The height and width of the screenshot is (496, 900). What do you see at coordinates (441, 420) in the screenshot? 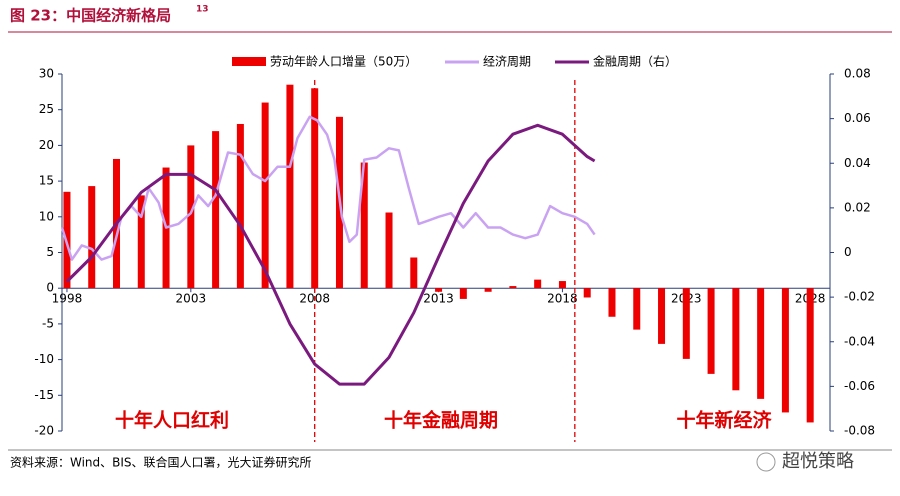
I see `annotation: 十年金融周期` at bounding box center [441, 420].